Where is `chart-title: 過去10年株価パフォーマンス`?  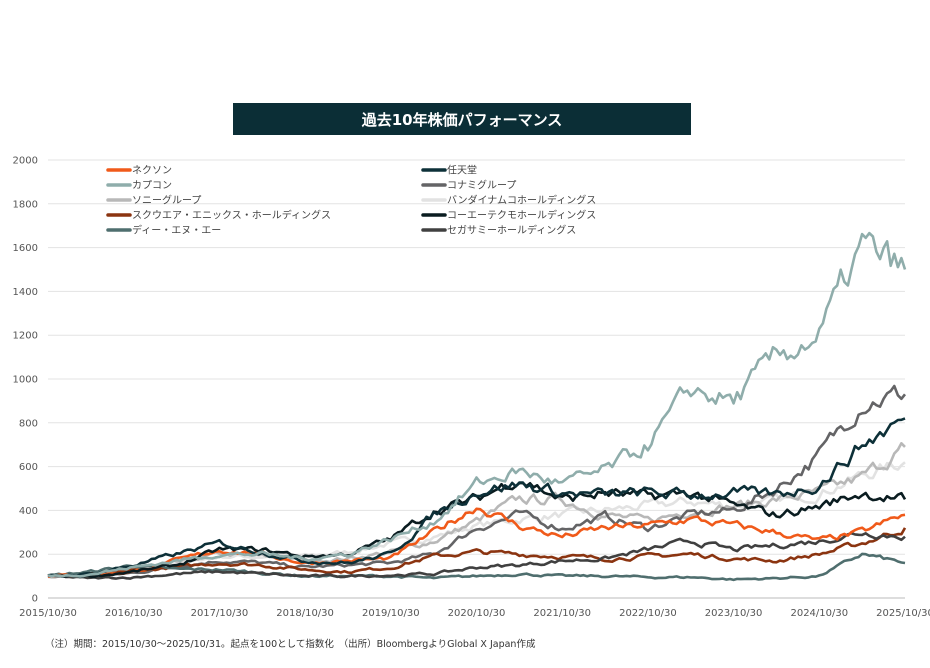
chart-title: 過去10年株価パフォーマンス is located at coordinates (462, 119).